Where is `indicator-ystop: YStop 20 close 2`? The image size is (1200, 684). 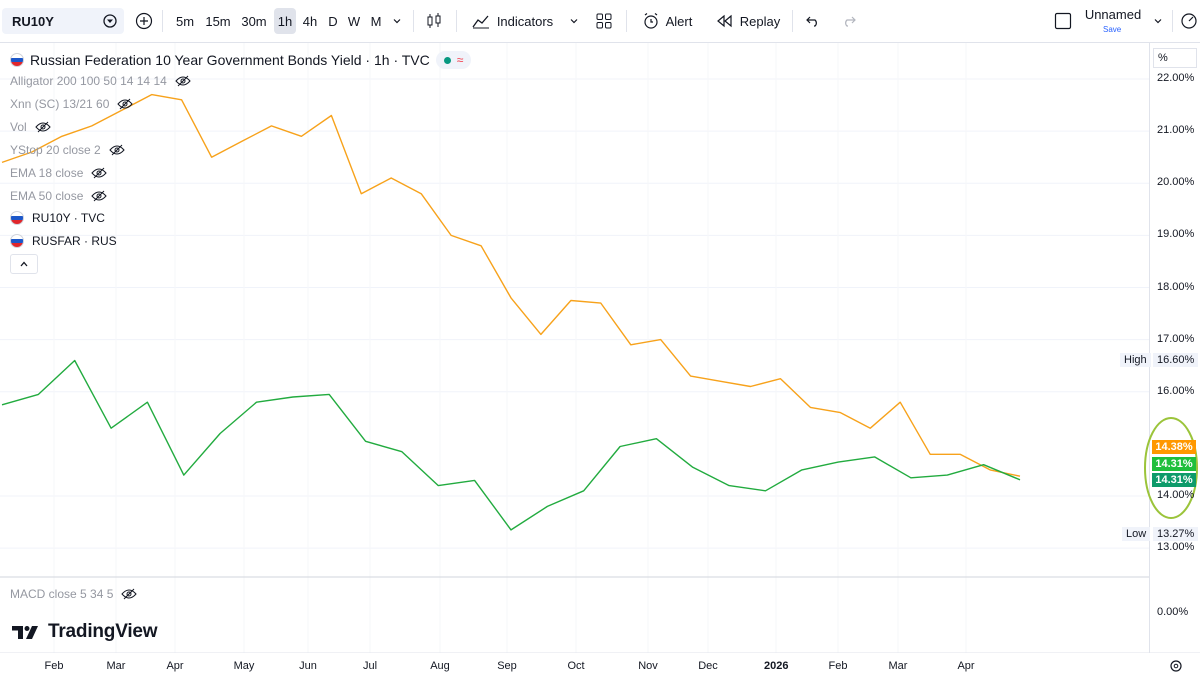
indicator-ystop: YStop 20 close 2 is located at coordinates (67, 150).